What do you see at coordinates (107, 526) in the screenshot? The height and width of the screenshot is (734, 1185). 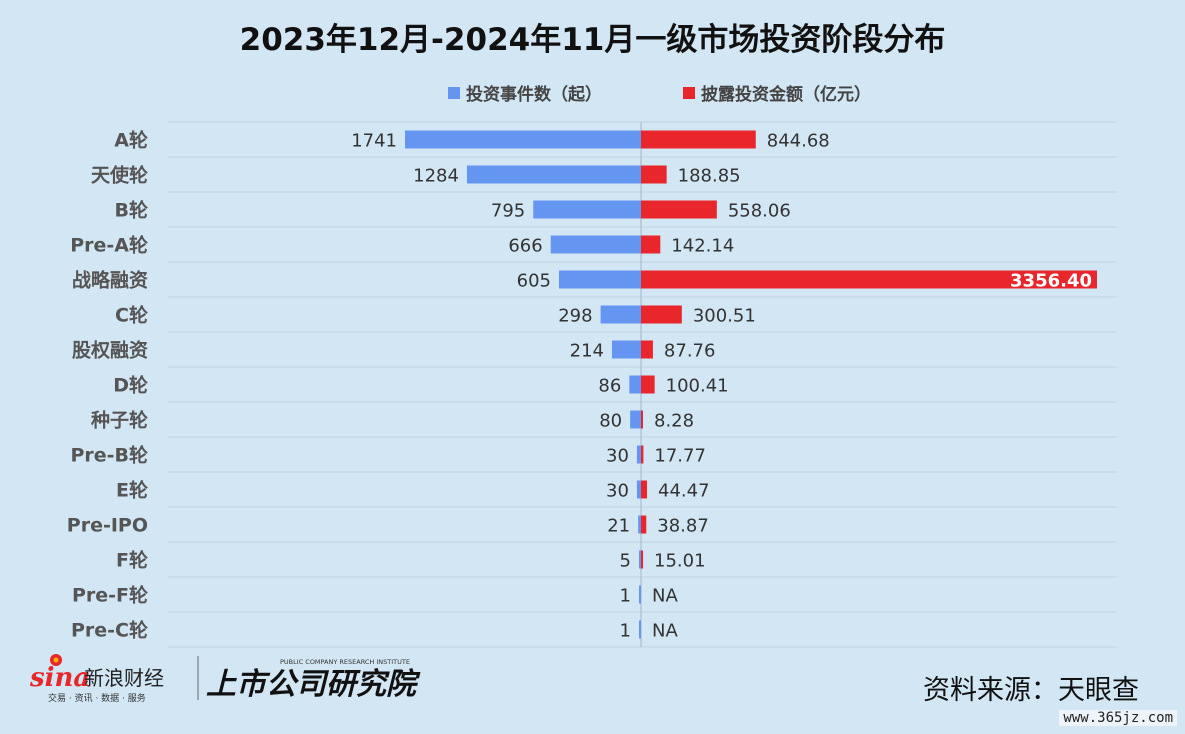 I see `category-label: Pre-IPO` at bounding box center [107, 526].